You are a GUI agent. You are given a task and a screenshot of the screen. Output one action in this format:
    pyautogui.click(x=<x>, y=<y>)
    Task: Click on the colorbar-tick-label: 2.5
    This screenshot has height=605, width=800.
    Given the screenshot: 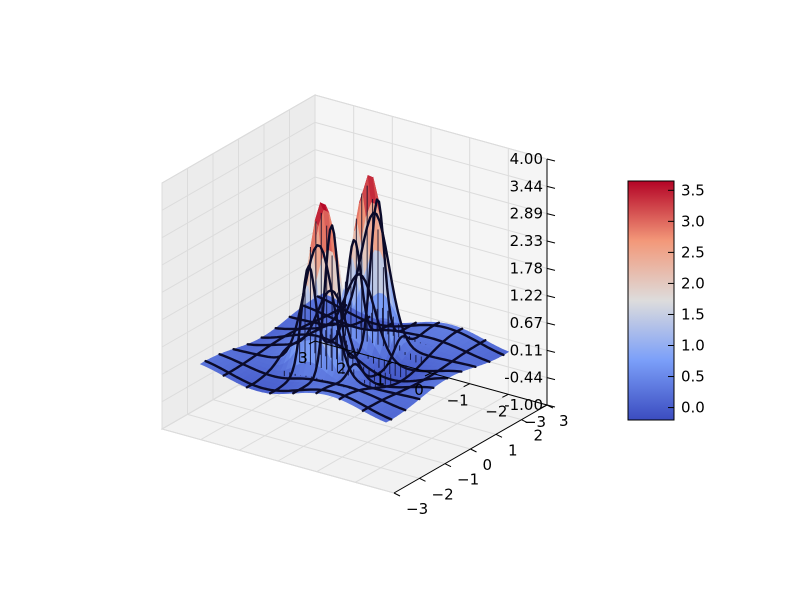 What is the action you would take?
    pyautogui.click(x=693, y=252)
    